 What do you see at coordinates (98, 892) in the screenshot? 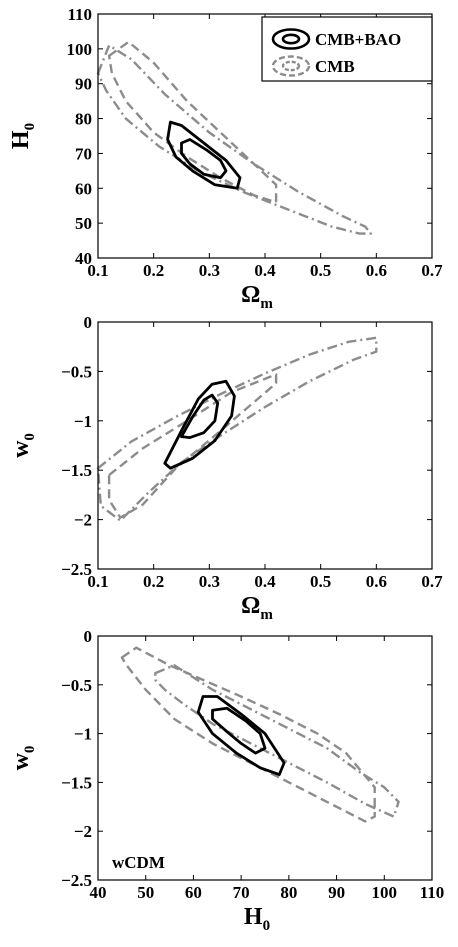
I see `x-tick-label: 40` at bounding box center [98, 892].